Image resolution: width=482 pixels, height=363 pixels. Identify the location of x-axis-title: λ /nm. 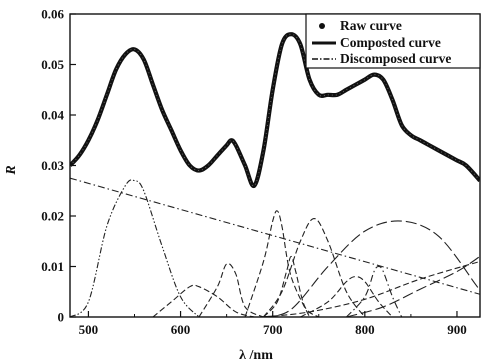
(256, 355).